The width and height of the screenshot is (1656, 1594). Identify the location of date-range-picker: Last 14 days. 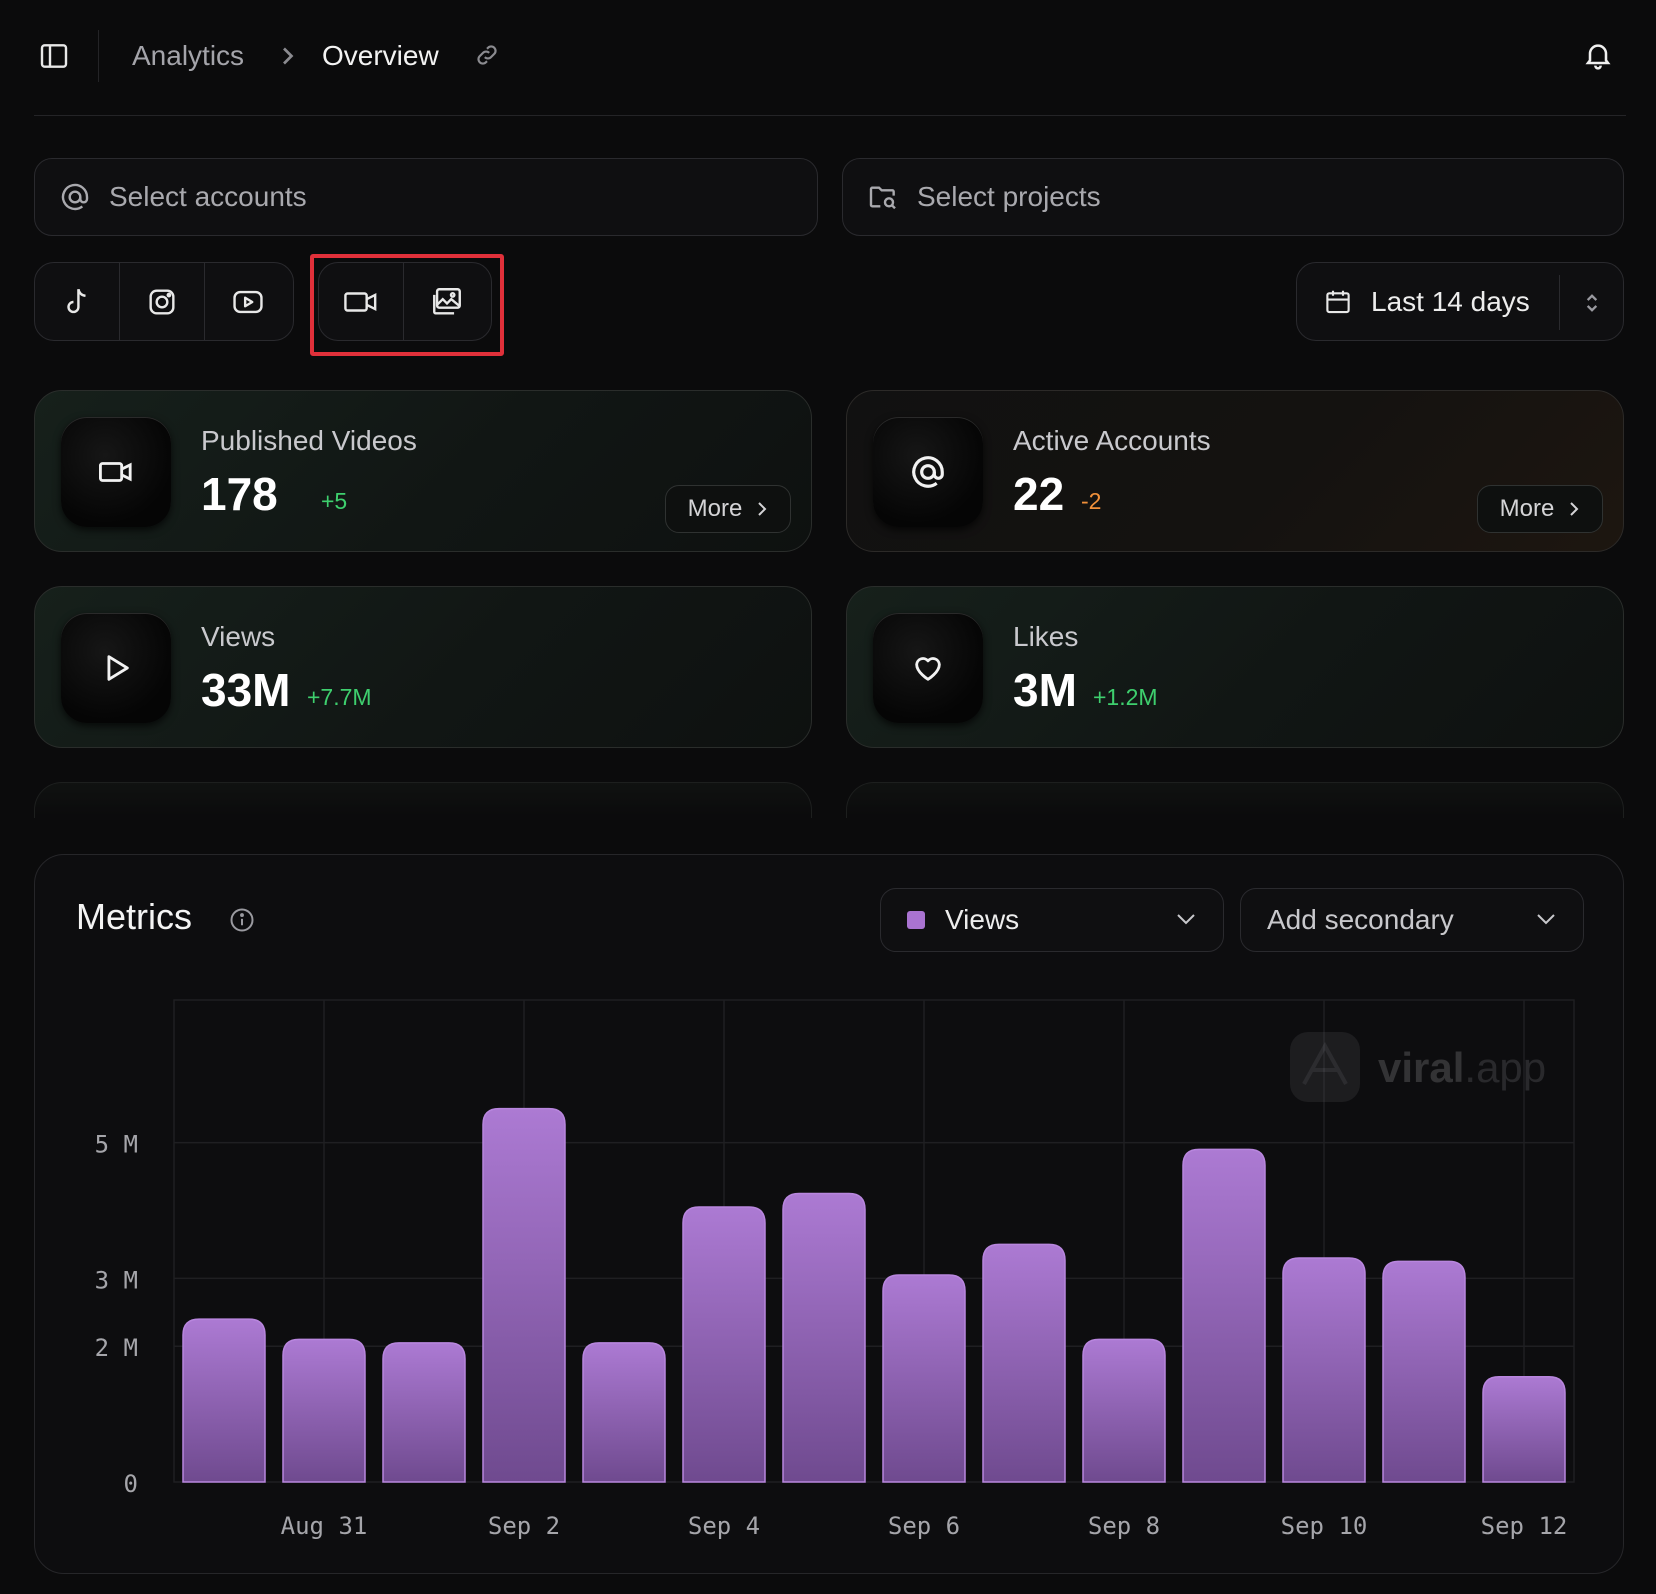
(1460, 301).